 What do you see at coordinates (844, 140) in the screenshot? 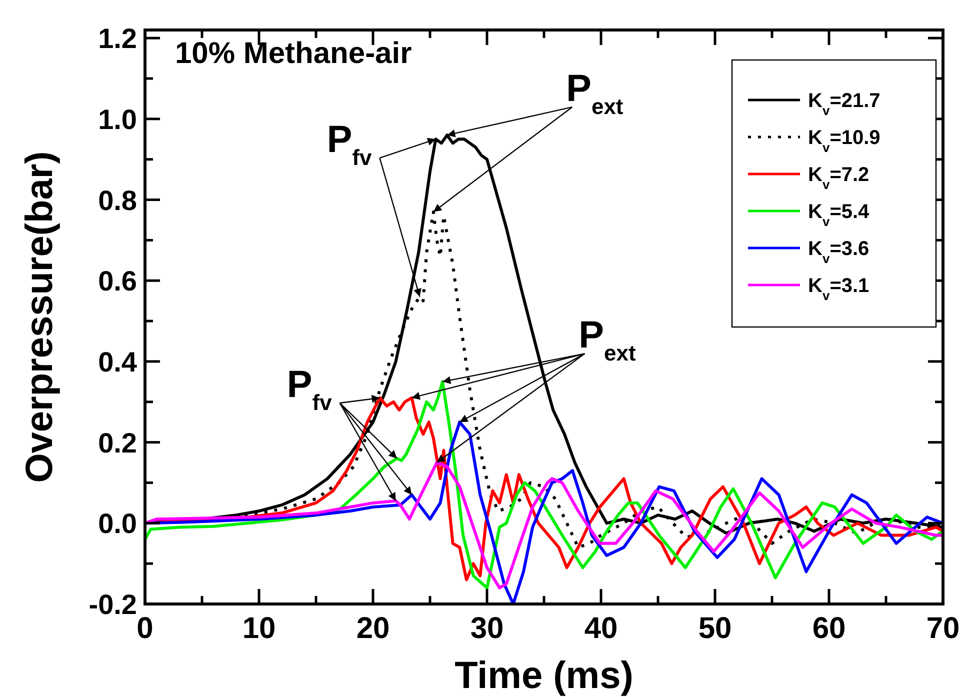
I see `legend-label: K$_{v}$=10.9` at bounding box center [844, 140].